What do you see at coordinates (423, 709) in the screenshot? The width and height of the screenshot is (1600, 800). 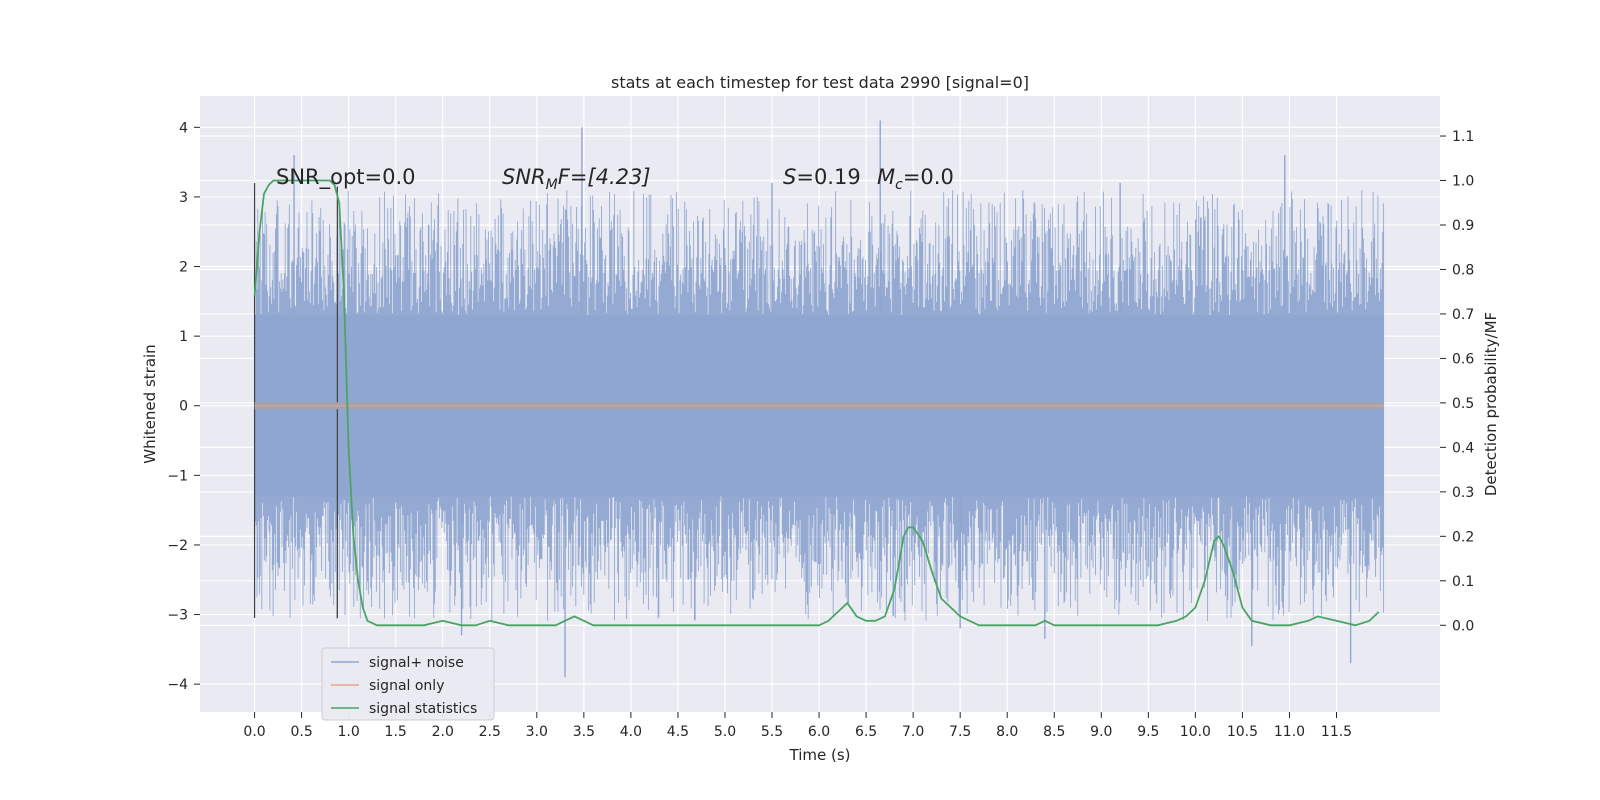 I see `legend-label-signal-statistics: signal statistics` at bounding box center [423, 709].